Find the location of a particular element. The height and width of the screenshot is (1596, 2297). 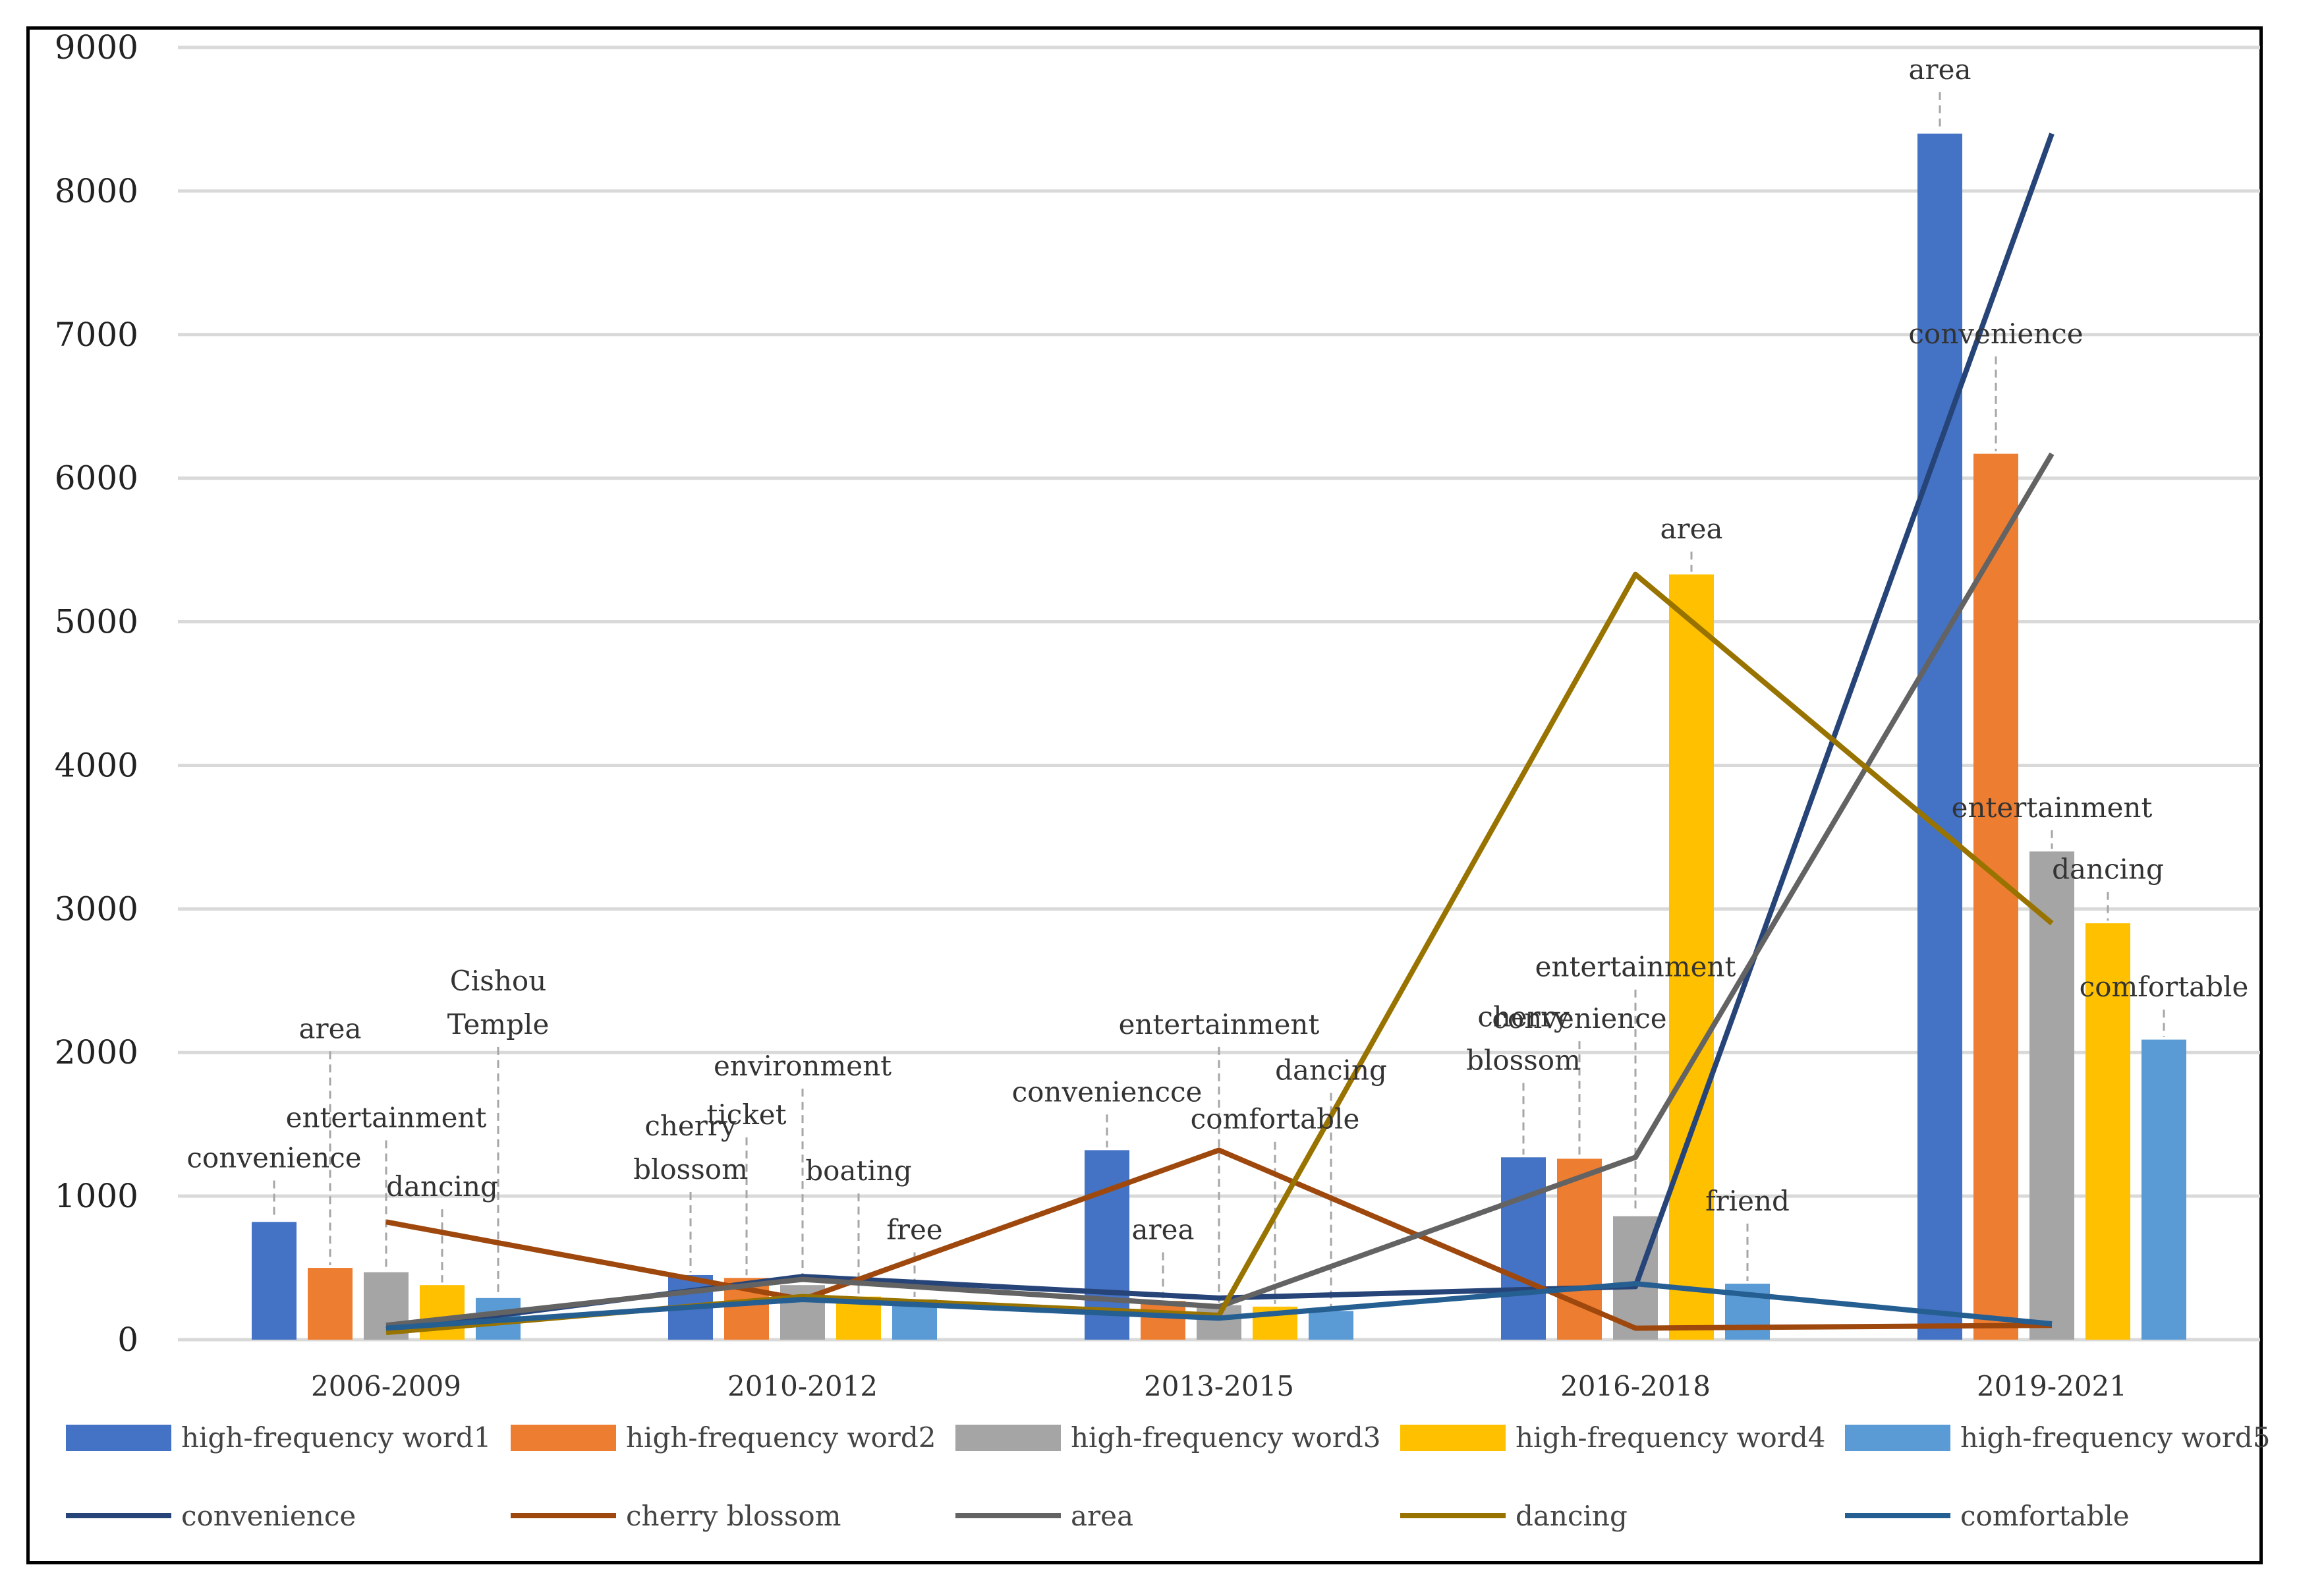

legend-label: high-frequency word5 is located at coordinates (2115, 1437).